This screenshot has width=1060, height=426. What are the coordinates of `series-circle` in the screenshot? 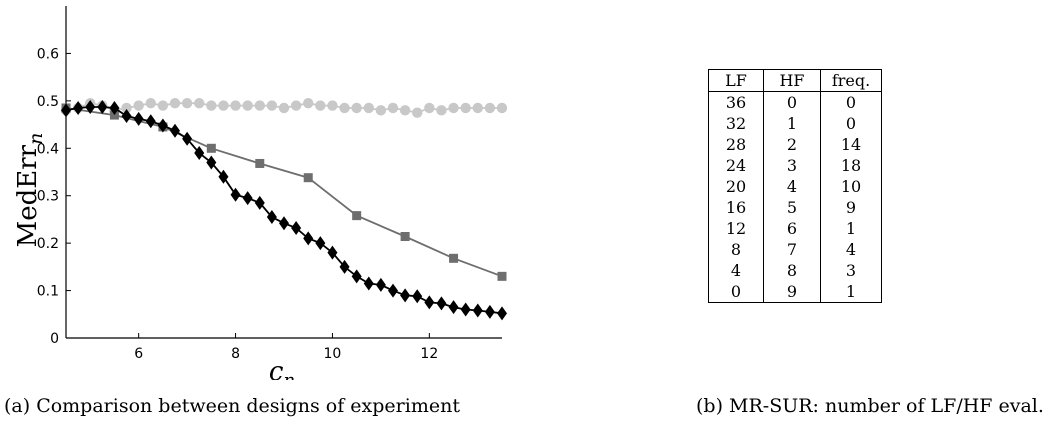 It's located at (284, 108).